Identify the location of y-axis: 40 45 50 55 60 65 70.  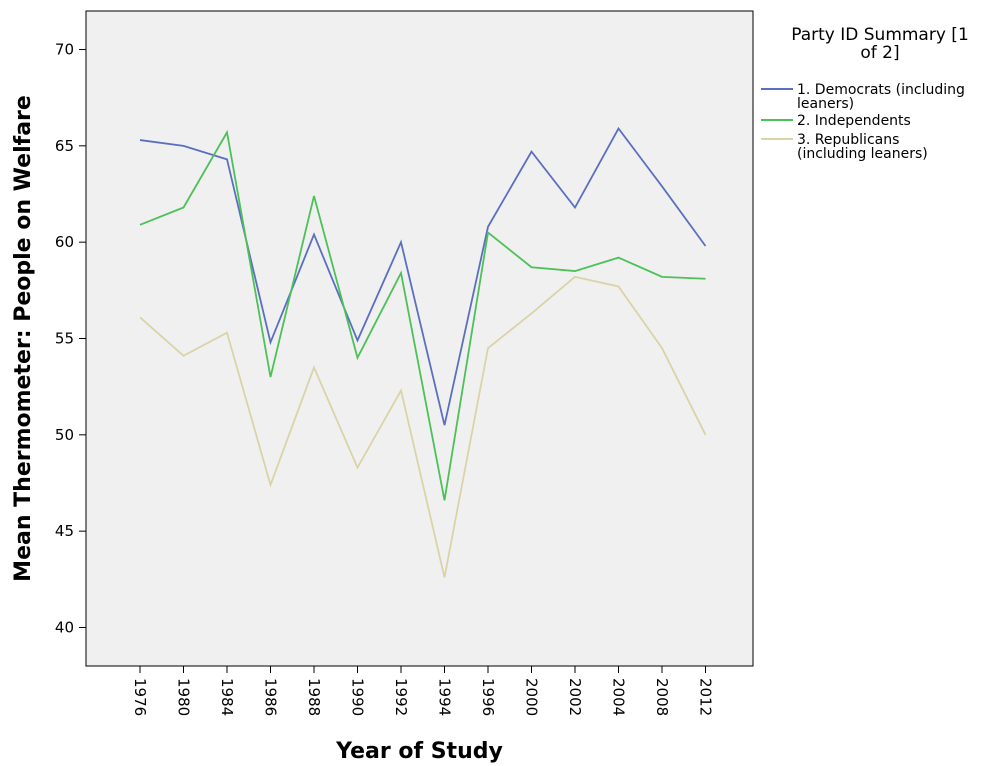
(70, 338).